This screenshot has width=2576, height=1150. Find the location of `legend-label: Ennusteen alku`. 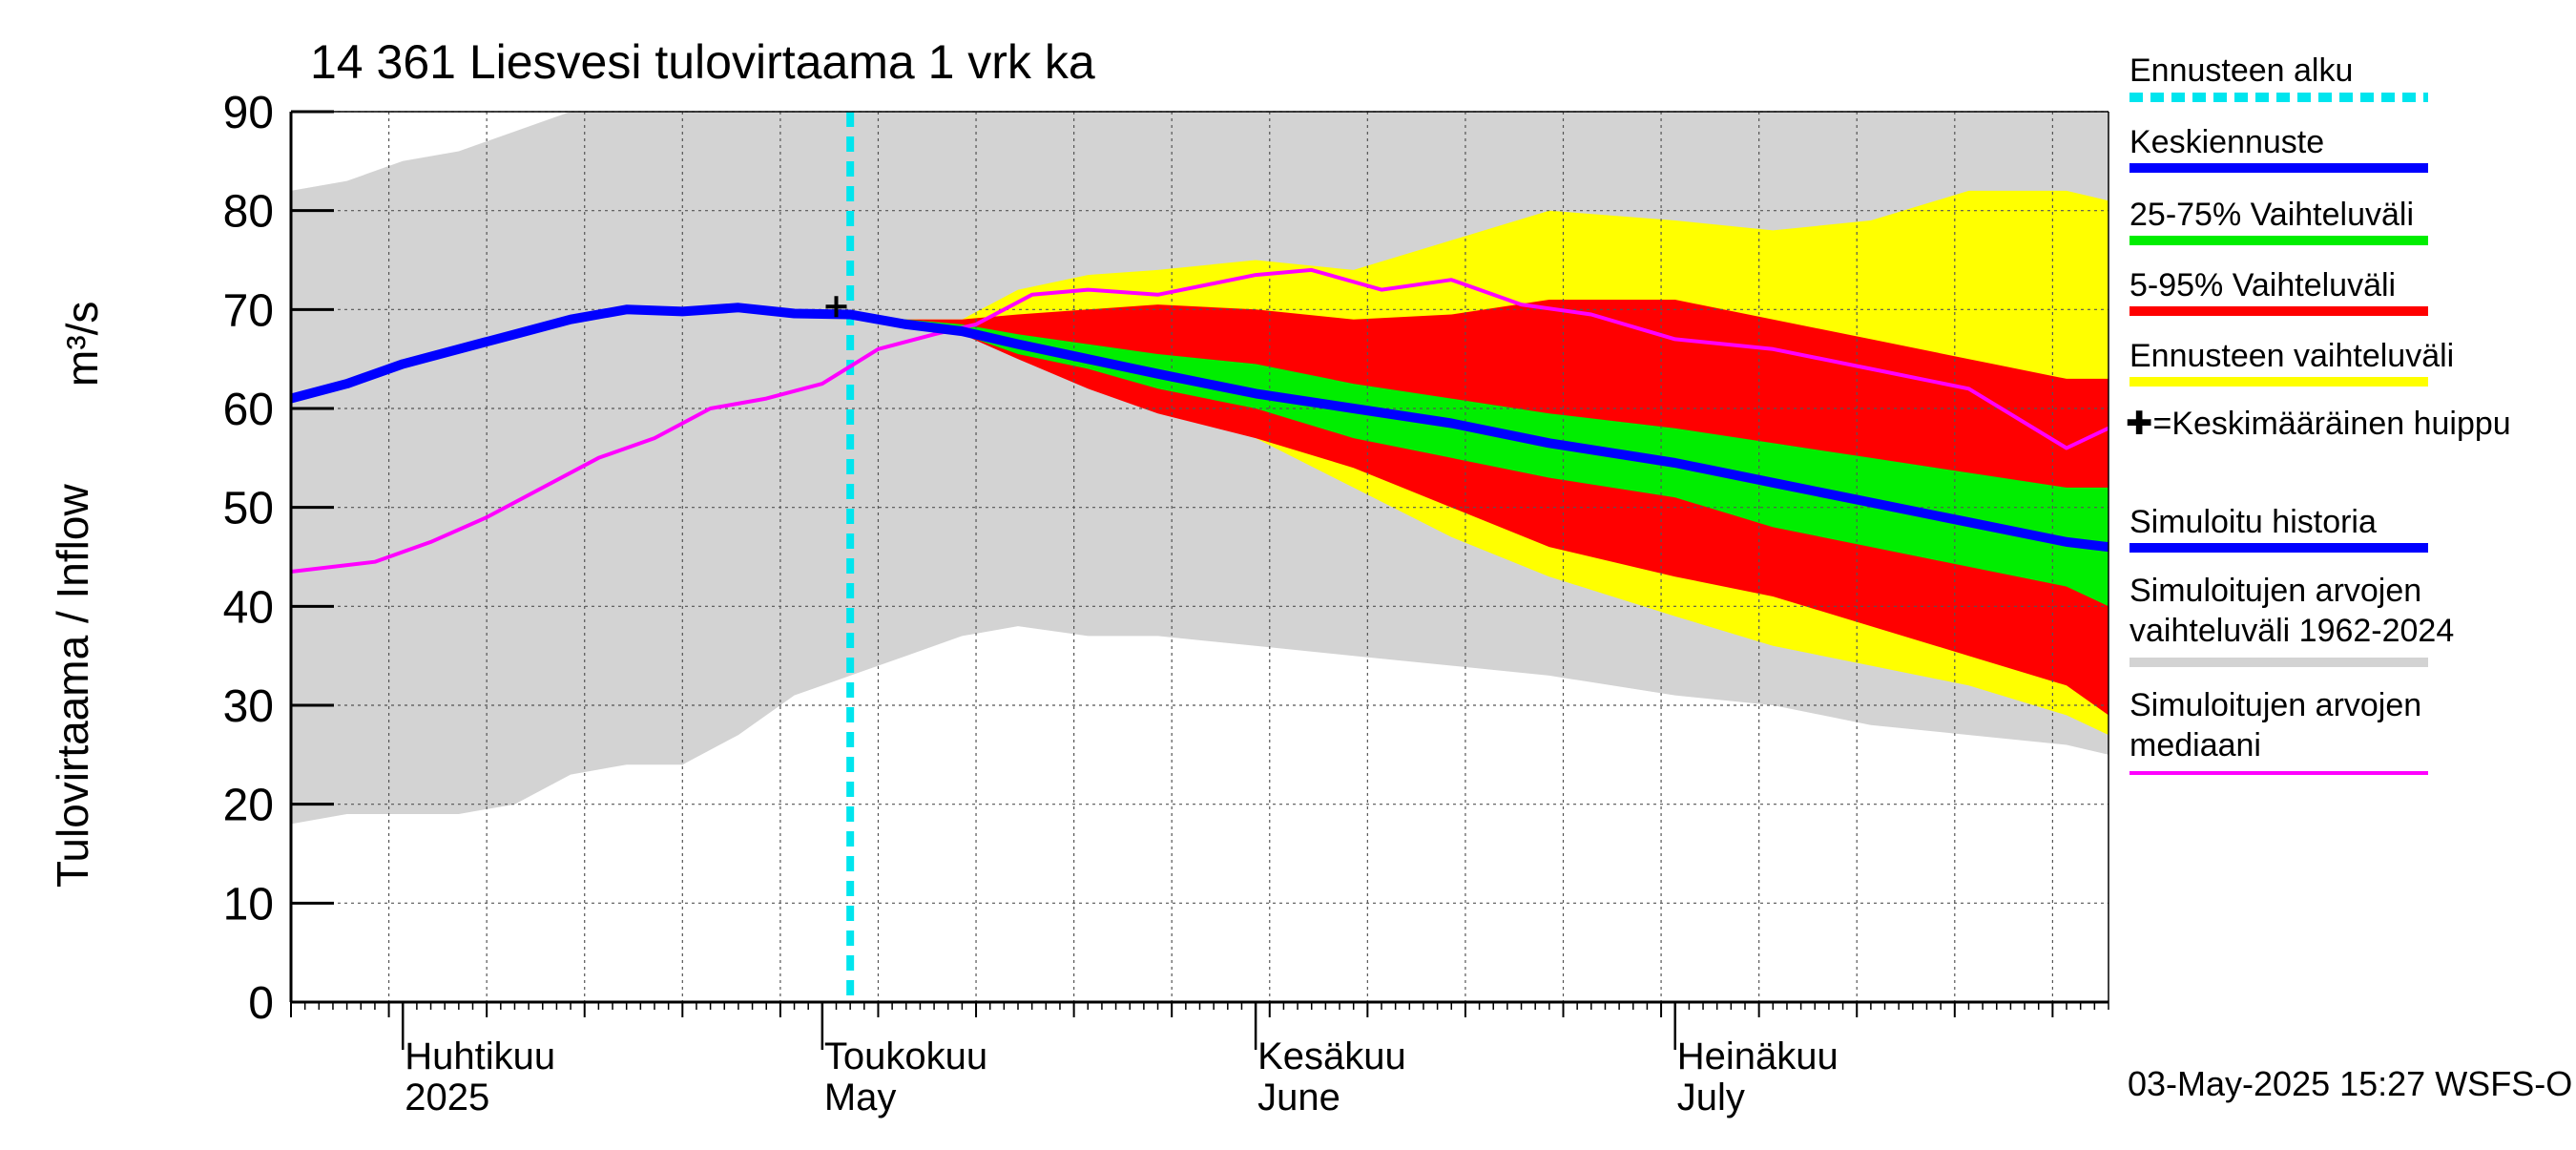

legend-label: Ennusteen alku is located at coordinates (2241, 70).